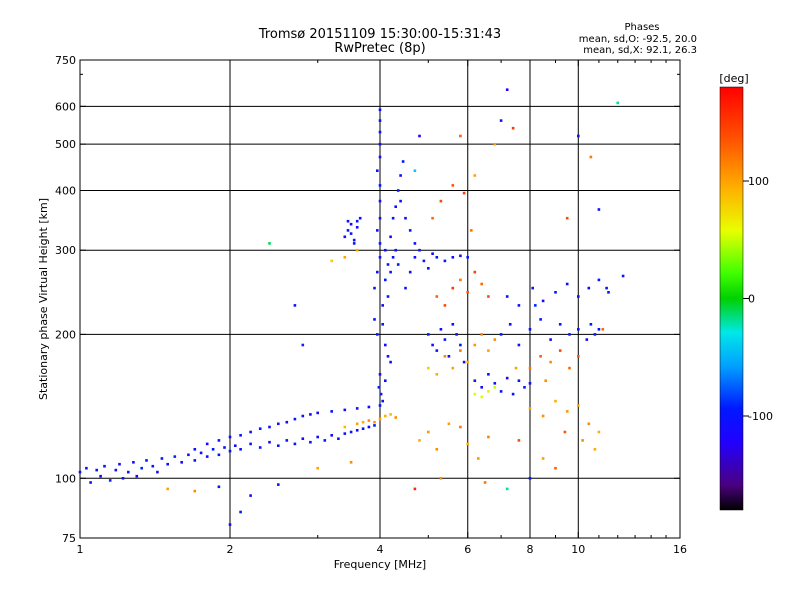 The height and width of the screenshot is (600, 800). What do you see at coordinates (43, 299) in the screenshot?
I see `y-axis-label: Stationary phase Virtual Height [km]` at bounding box center [43, 299].